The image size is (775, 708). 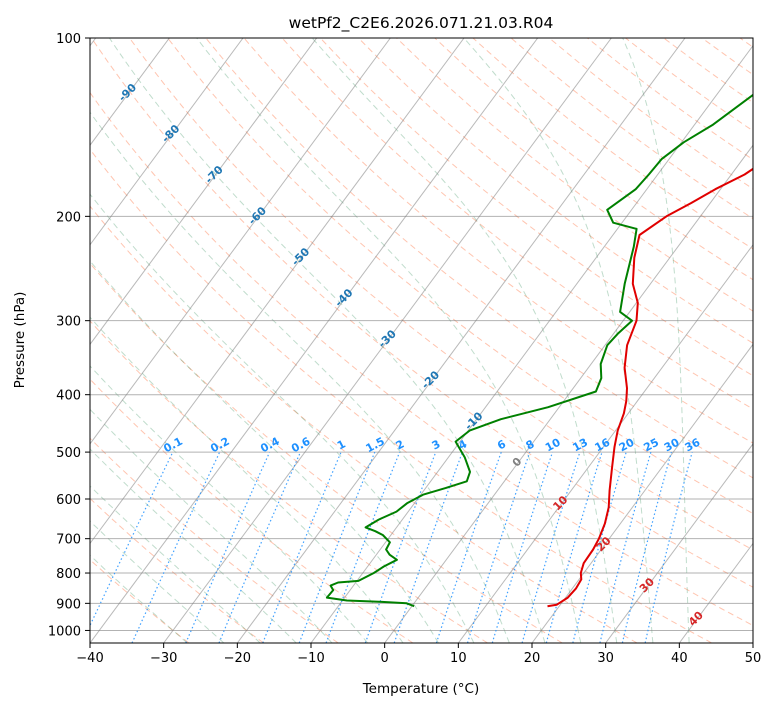 What do you see at coordinates (532, 658) in the screenshot?
I see `x-tick-label: 20` at bounding box center [532, 658].